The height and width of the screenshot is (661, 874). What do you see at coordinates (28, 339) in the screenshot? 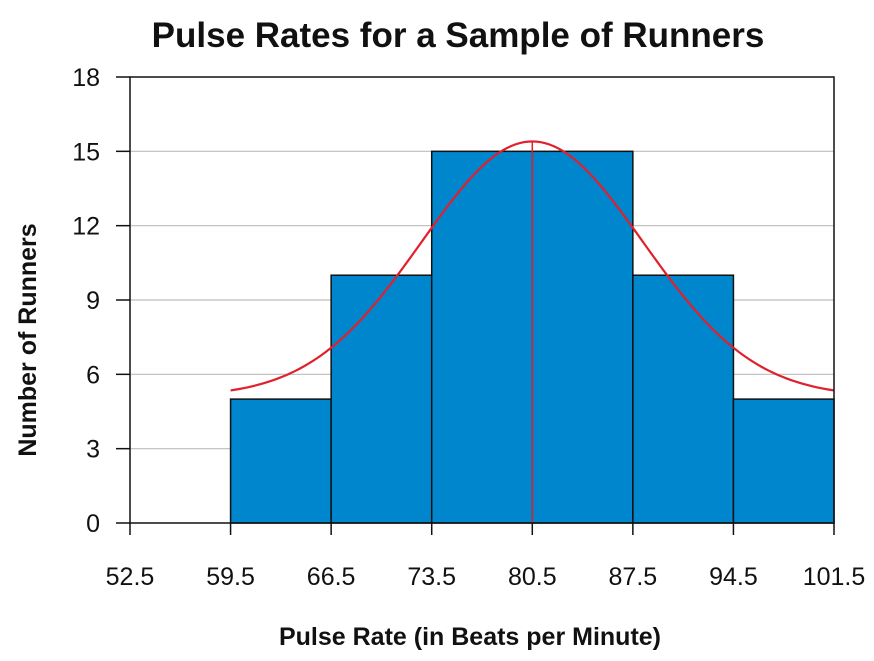
I see `y-axis-label: Number of Runners` at bounding box center [28, 339].